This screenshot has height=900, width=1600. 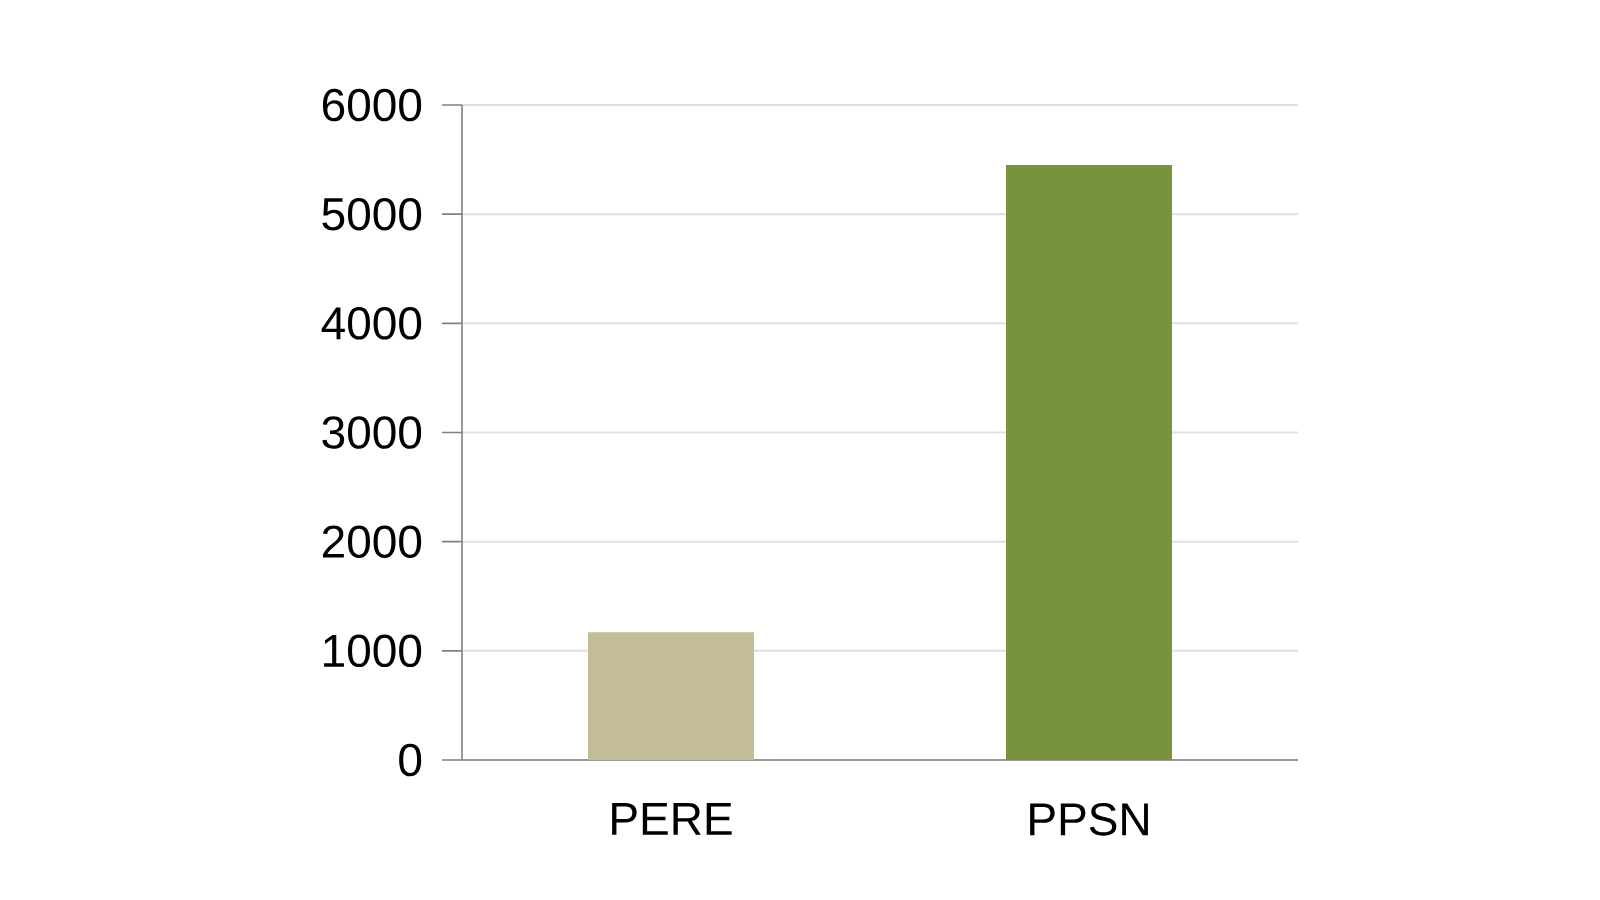 What do you see at coordinates (372, 432) in the screenshot?
I see `y-tick-label: 3000` at bounding box center [372, 432].